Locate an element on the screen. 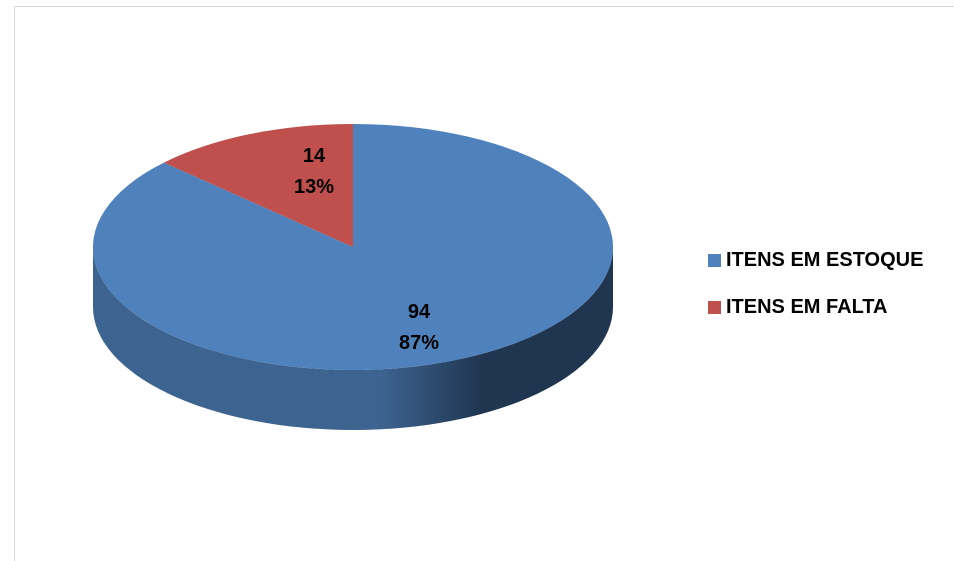 This screenshot has height=561, width=954. legend-swatch-falta is located at coordinates (714, 307).